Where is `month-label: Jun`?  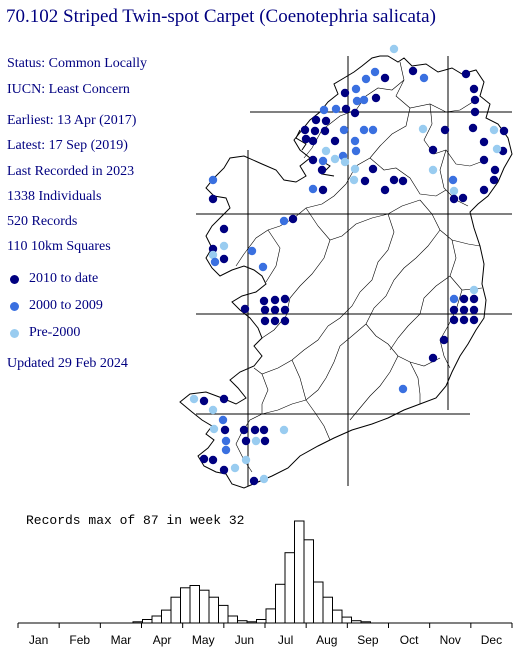 month-label: Jun is located at coordinates (244, 640).